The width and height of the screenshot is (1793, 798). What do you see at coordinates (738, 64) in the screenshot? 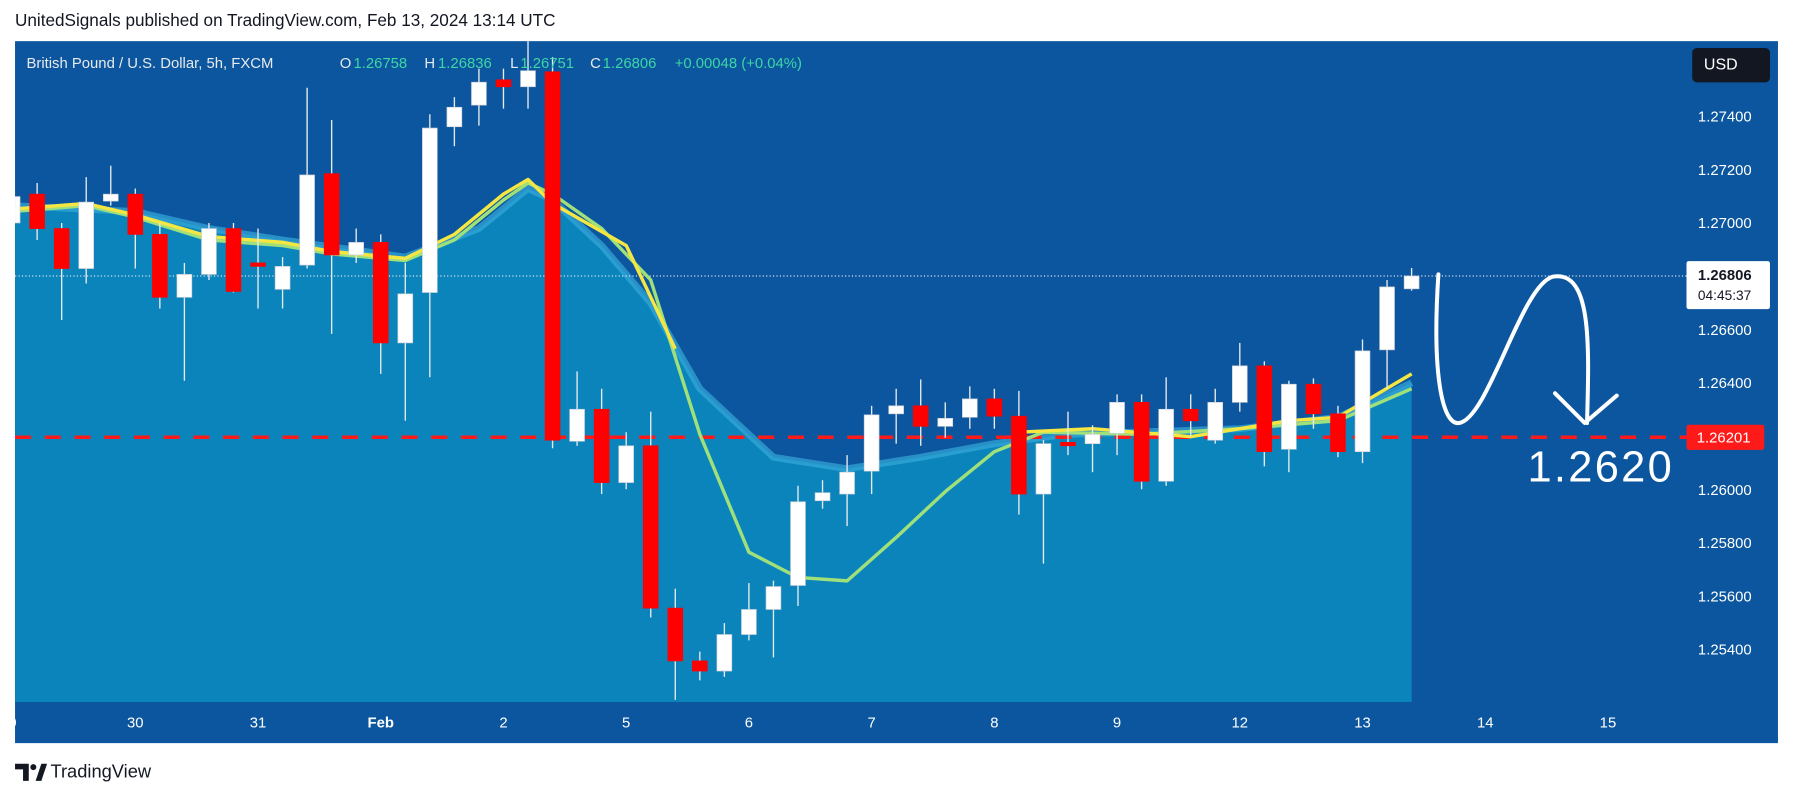
I see `legend-change: +0.00048 (+0.04%)` at bounding box center [738, 64].